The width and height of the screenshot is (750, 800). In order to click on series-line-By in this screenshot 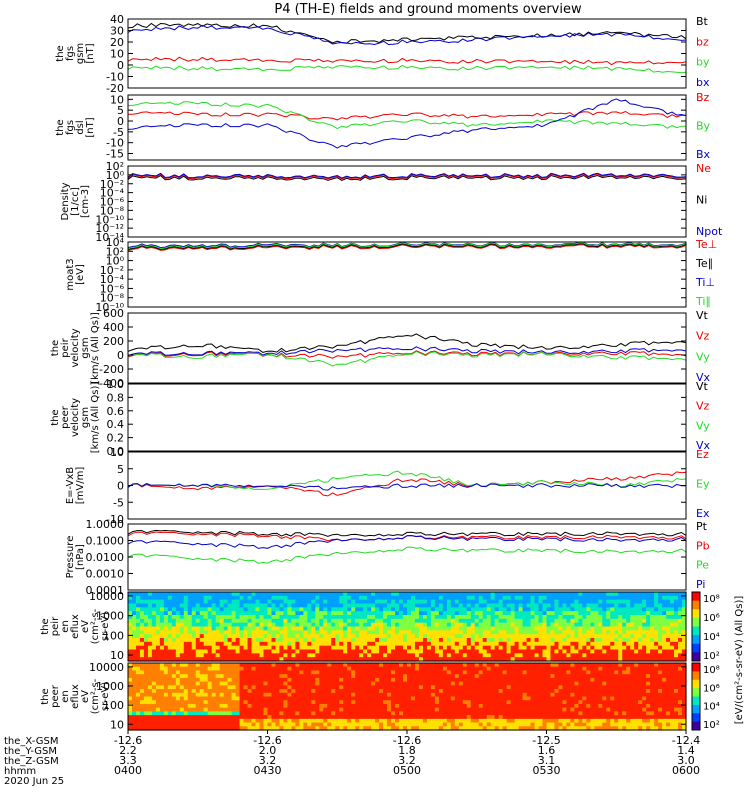, I will do `click(407, 115)`.